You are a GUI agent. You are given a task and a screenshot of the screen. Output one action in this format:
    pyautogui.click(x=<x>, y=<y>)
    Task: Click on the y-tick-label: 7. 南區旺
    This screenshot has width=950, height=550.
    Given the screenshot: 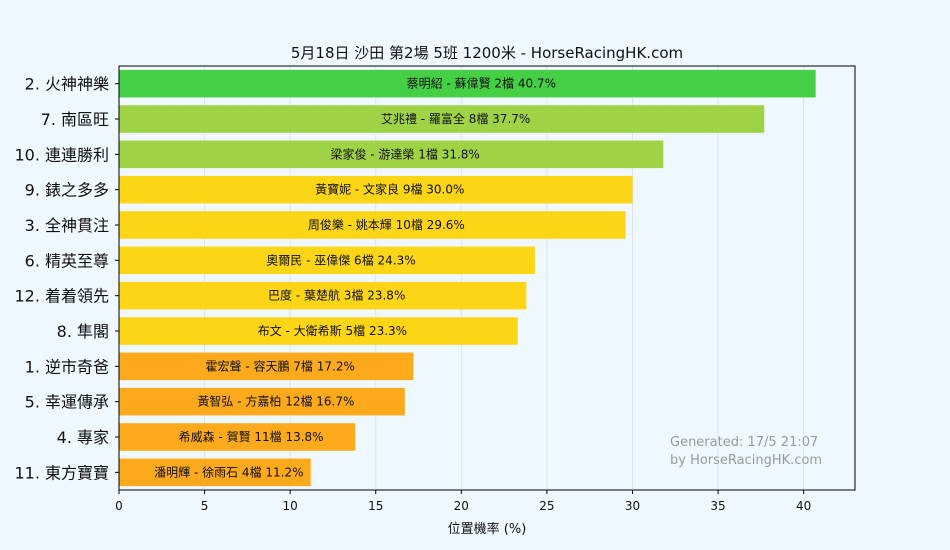 What is the action you would take?
    pyautogui.click(x=75, y=119)
    